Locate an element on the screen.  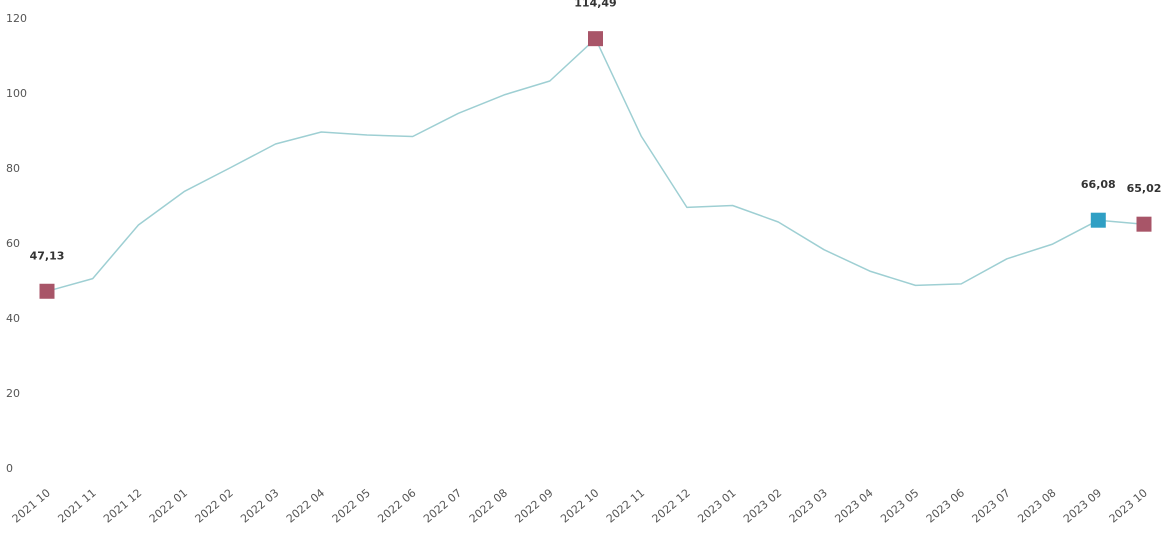
x-tick-label: 2023 04 is located at coordinates (853, 505).